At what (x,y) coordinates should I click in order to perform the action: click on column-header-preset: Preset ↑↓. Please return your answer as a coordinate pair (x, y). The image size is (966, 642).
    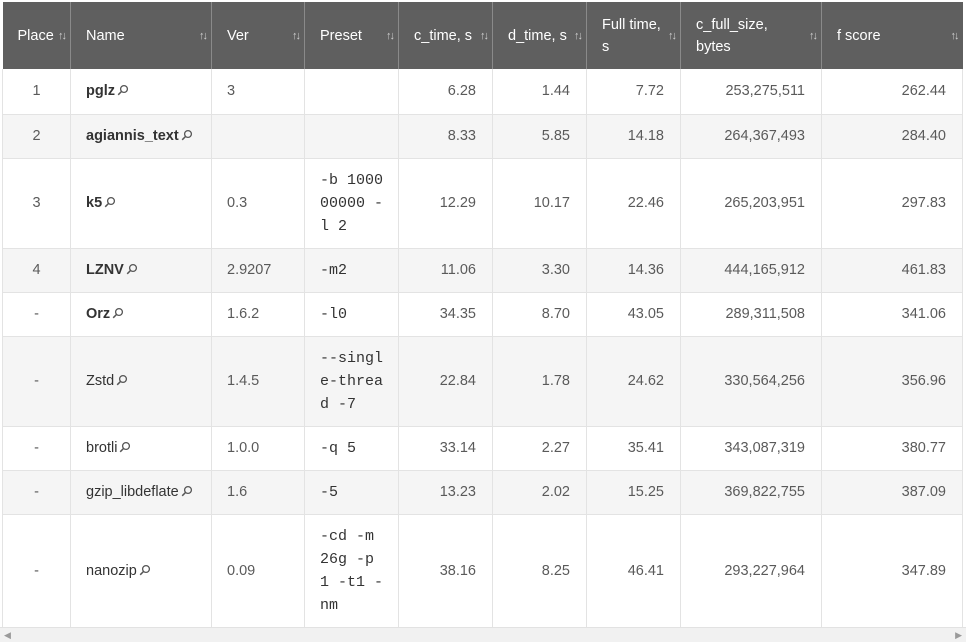
    Looking at the image, I should click on (351, 35).